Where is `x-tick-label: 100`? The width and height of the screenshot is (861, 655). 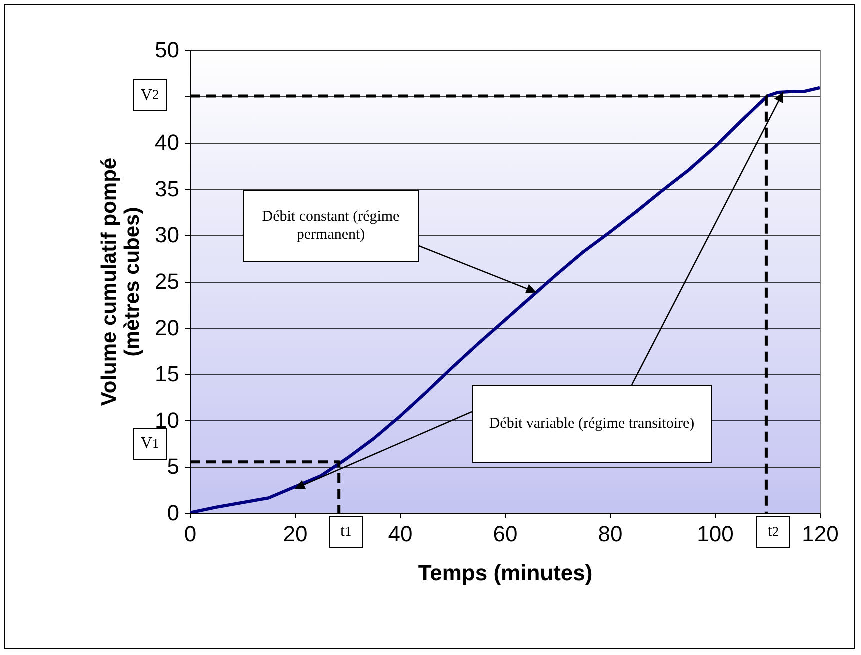 x-tick-label: 100 is located at coordinates (715, 534).